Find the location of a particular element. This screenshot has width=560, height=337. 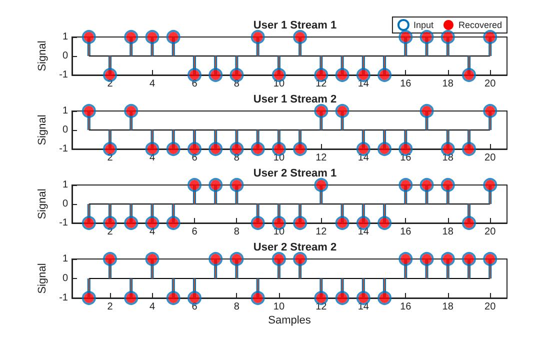

x-axis-title: Samples is located at coordinates (290, 320).